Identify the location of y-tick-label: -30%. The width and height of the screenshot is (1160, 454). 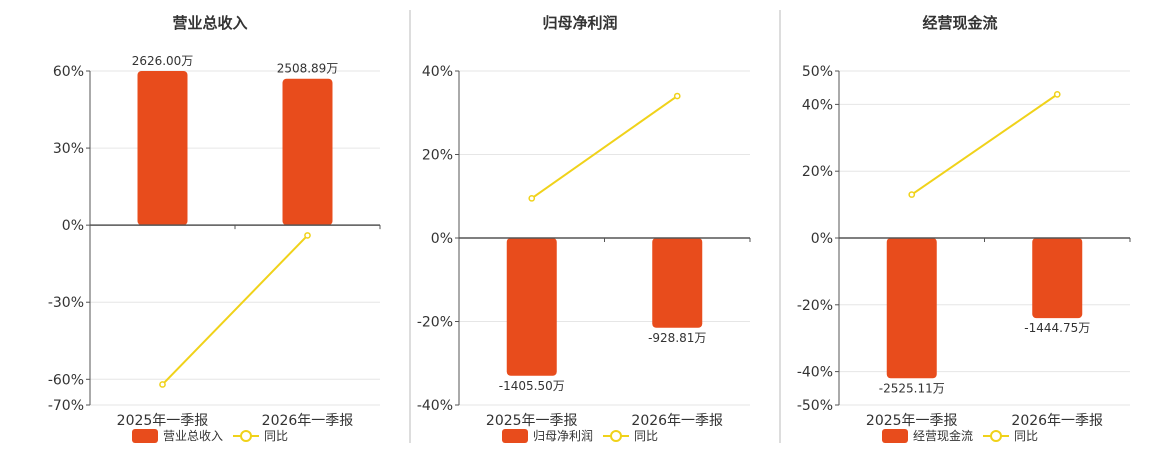
(66, 303).